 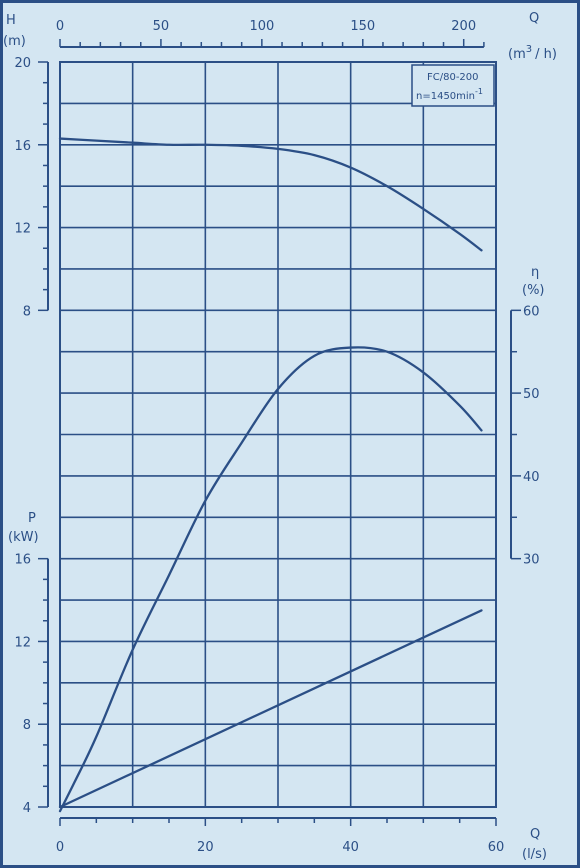 I want to click on efficiency-axis-unit: (%), so click(x=533, y=290).